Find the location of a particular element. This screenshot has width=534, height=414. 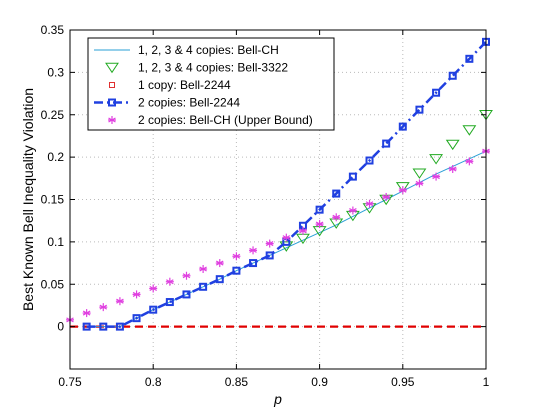

y-tick-label: 0.3 is located at coordinates (55, 72).